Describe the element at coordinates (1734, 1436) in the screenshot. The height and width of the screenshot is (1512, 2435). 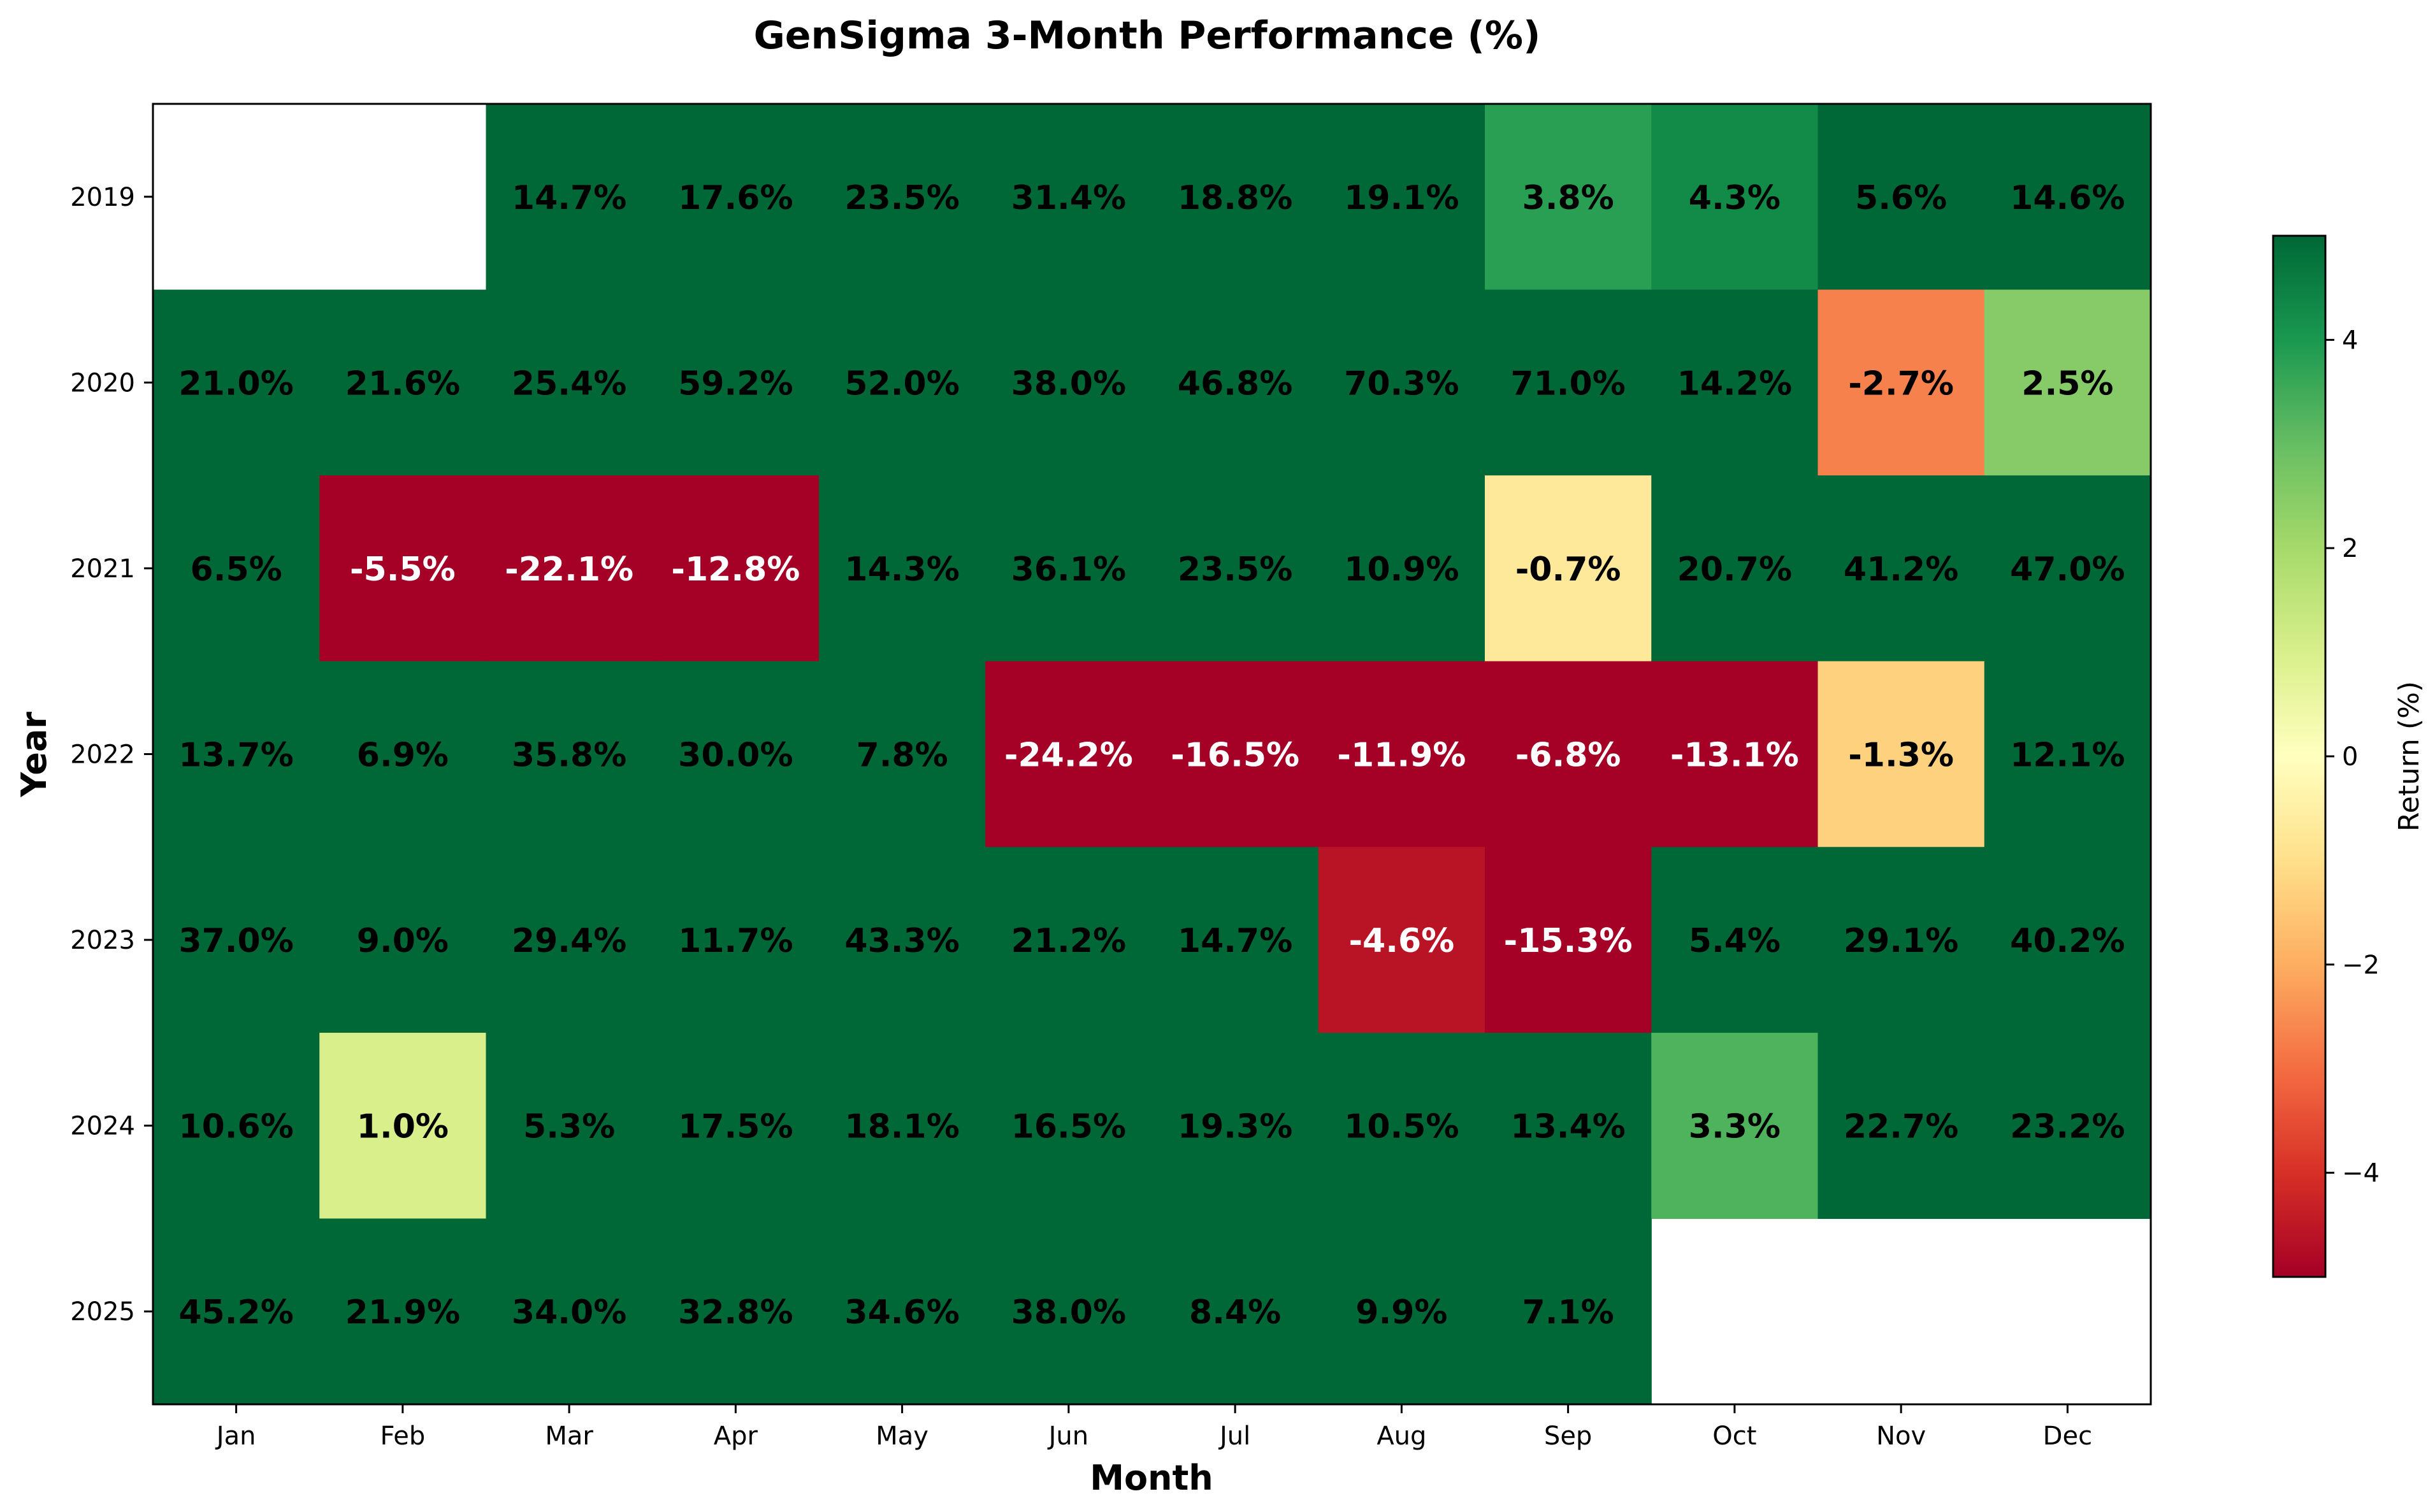
I see `x-tick-label: Oct` at that location.